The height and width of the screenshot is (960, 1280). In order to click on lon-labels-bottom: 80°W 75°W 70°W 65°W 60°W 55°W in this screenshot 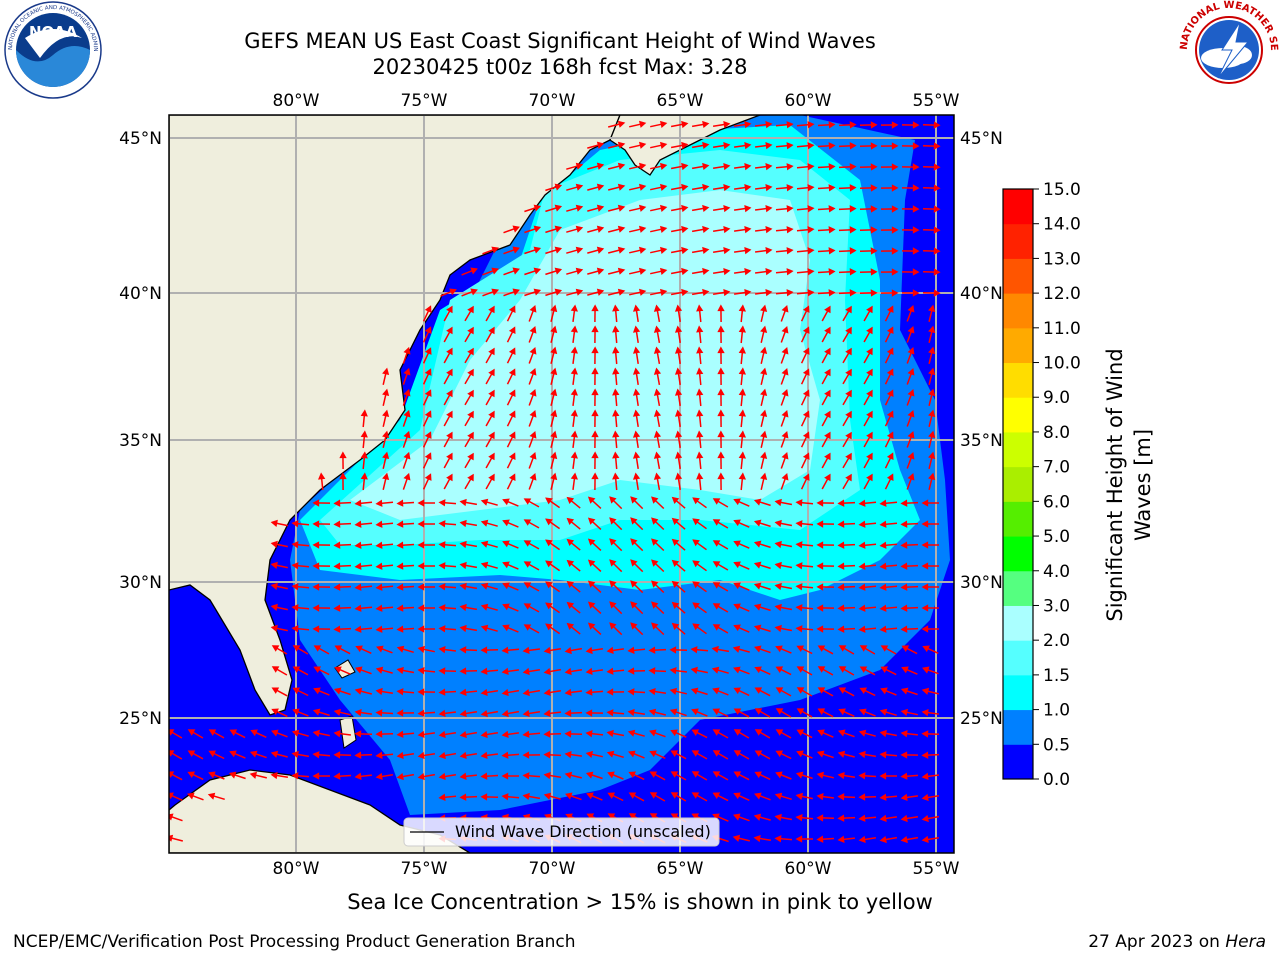, I will do `click(616, 869)`.